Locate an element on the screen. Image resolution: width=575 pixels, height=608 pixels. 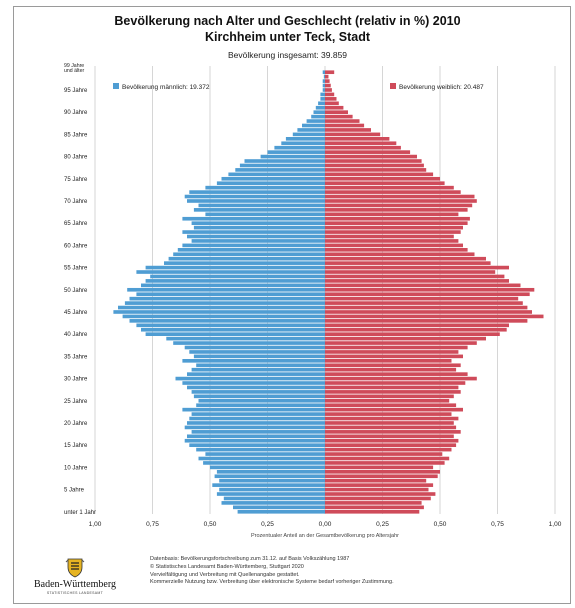
y-tick-label: 80 Jahre is located at coordinates (76, 158).